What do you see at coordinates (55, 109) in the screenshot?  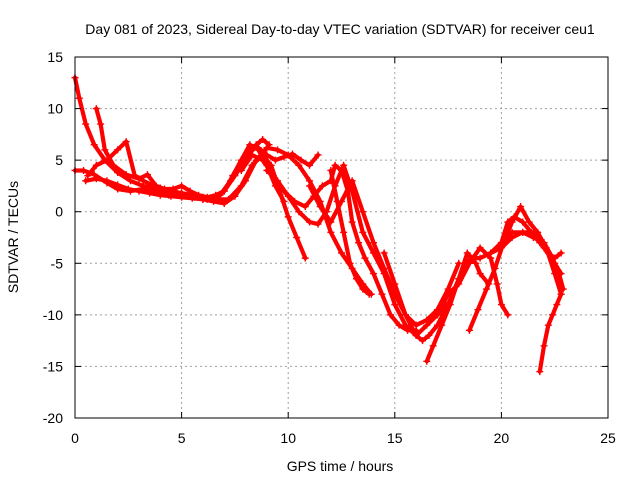 I see `y-tick-label: 10` at bounding box center [55, 109].